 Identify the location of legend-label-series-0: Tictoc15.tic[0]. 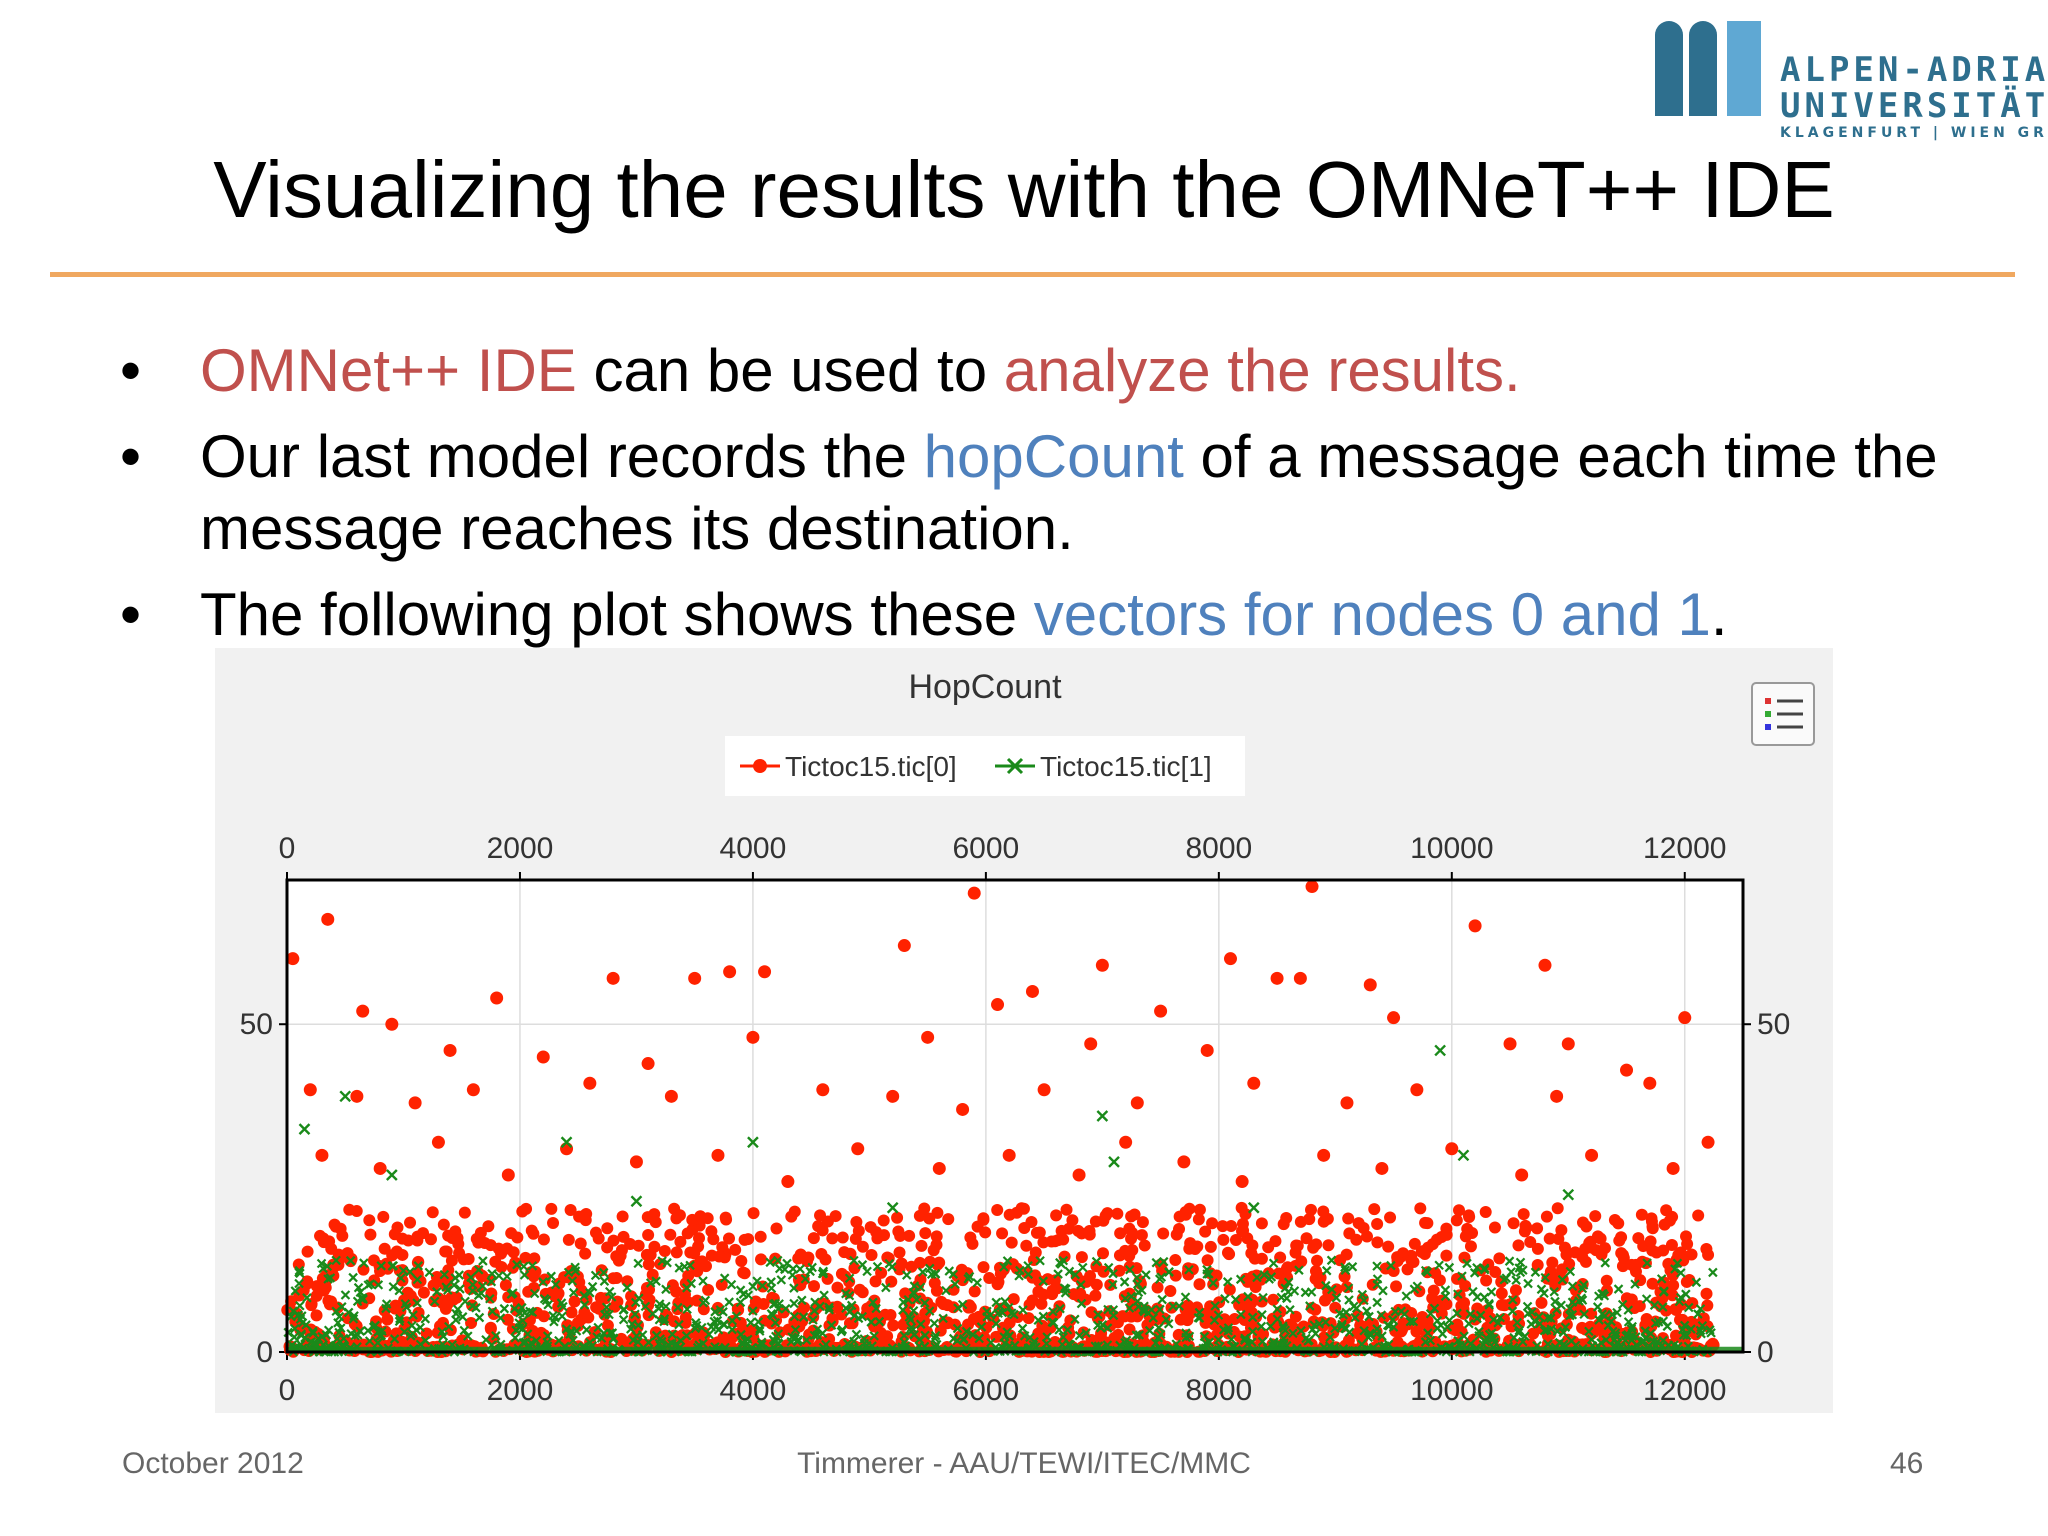
(871, 766).